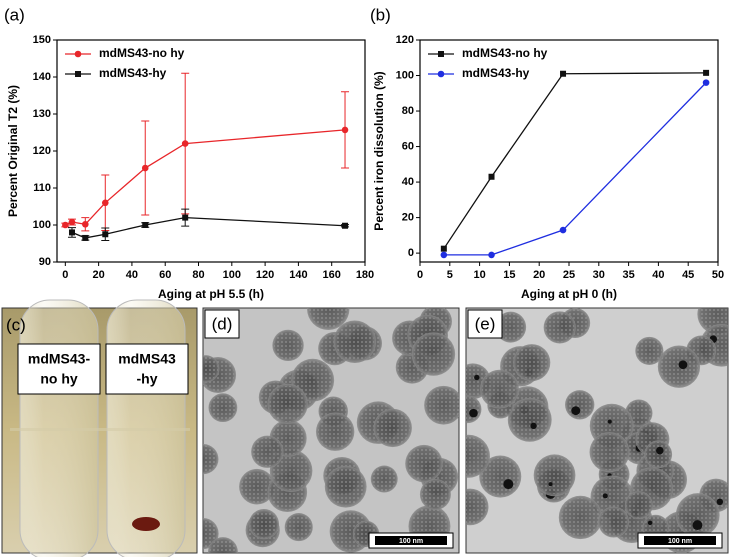  What do you see at coordinates (298, 275) in the screenshot?
I see `x-tick-label: 140` at bounding box center [298, 275].